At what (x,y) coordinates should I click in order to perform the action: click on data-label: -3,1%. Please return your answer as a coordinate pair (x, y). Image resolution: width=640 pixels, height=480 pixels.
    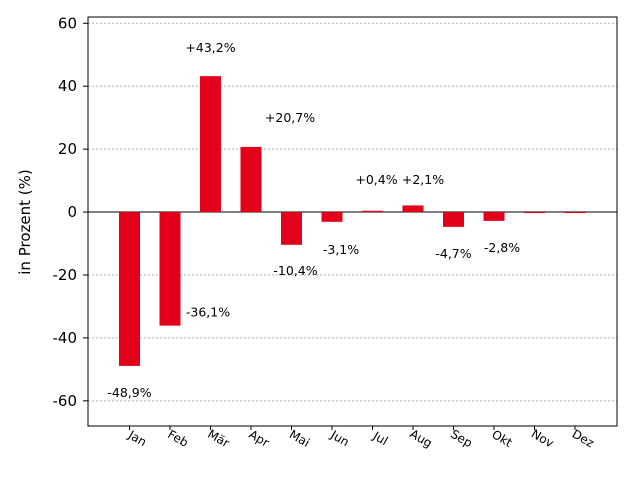
    Looking at the image, I should click on (341, 249).